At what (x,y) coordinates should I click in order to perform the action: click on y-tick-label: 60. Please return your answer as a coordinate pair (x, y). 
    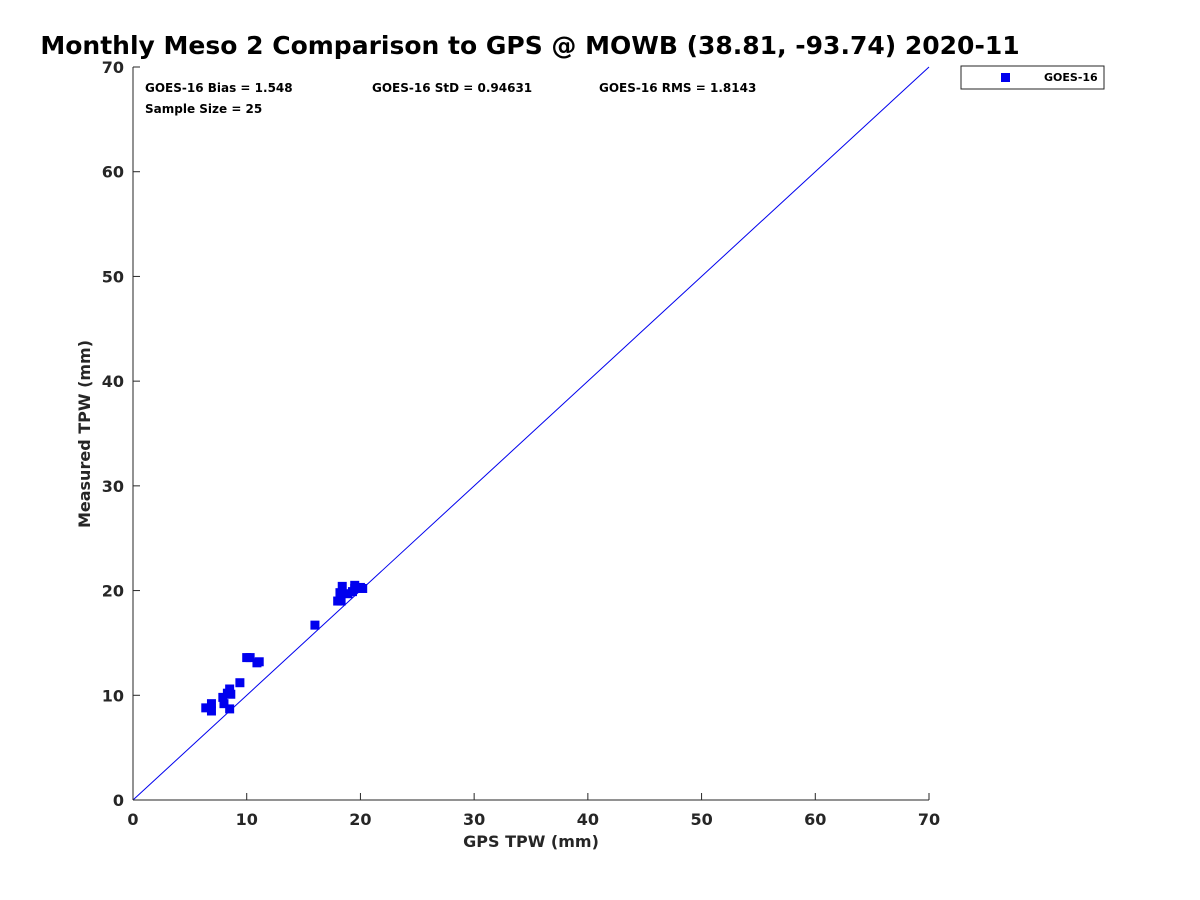
    Looking at the image, I should click on (113, 172).